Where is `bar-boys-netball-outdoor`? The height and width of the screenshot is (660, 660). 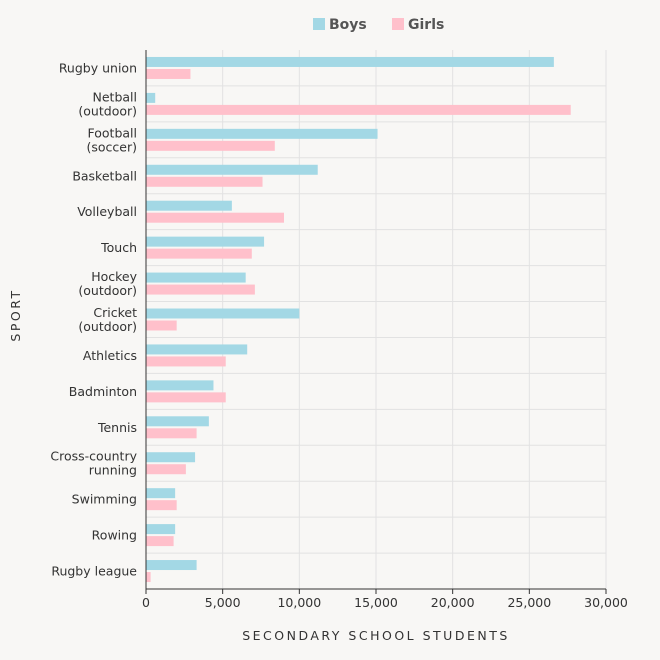 bar-boys-netball-outdoor is located at coordinates (151, 97).